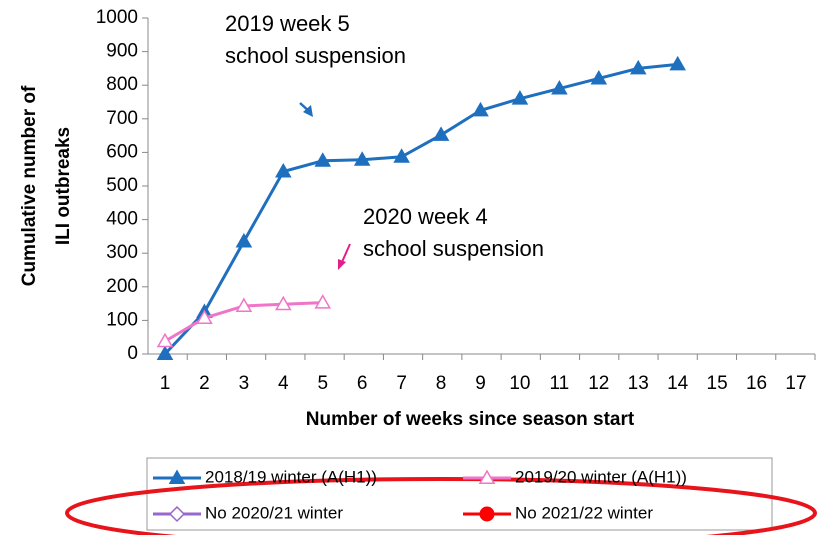 The width and height of the screenshot is (817, 535). I want to click on y-tick-label: 1000, so click(117, 17).